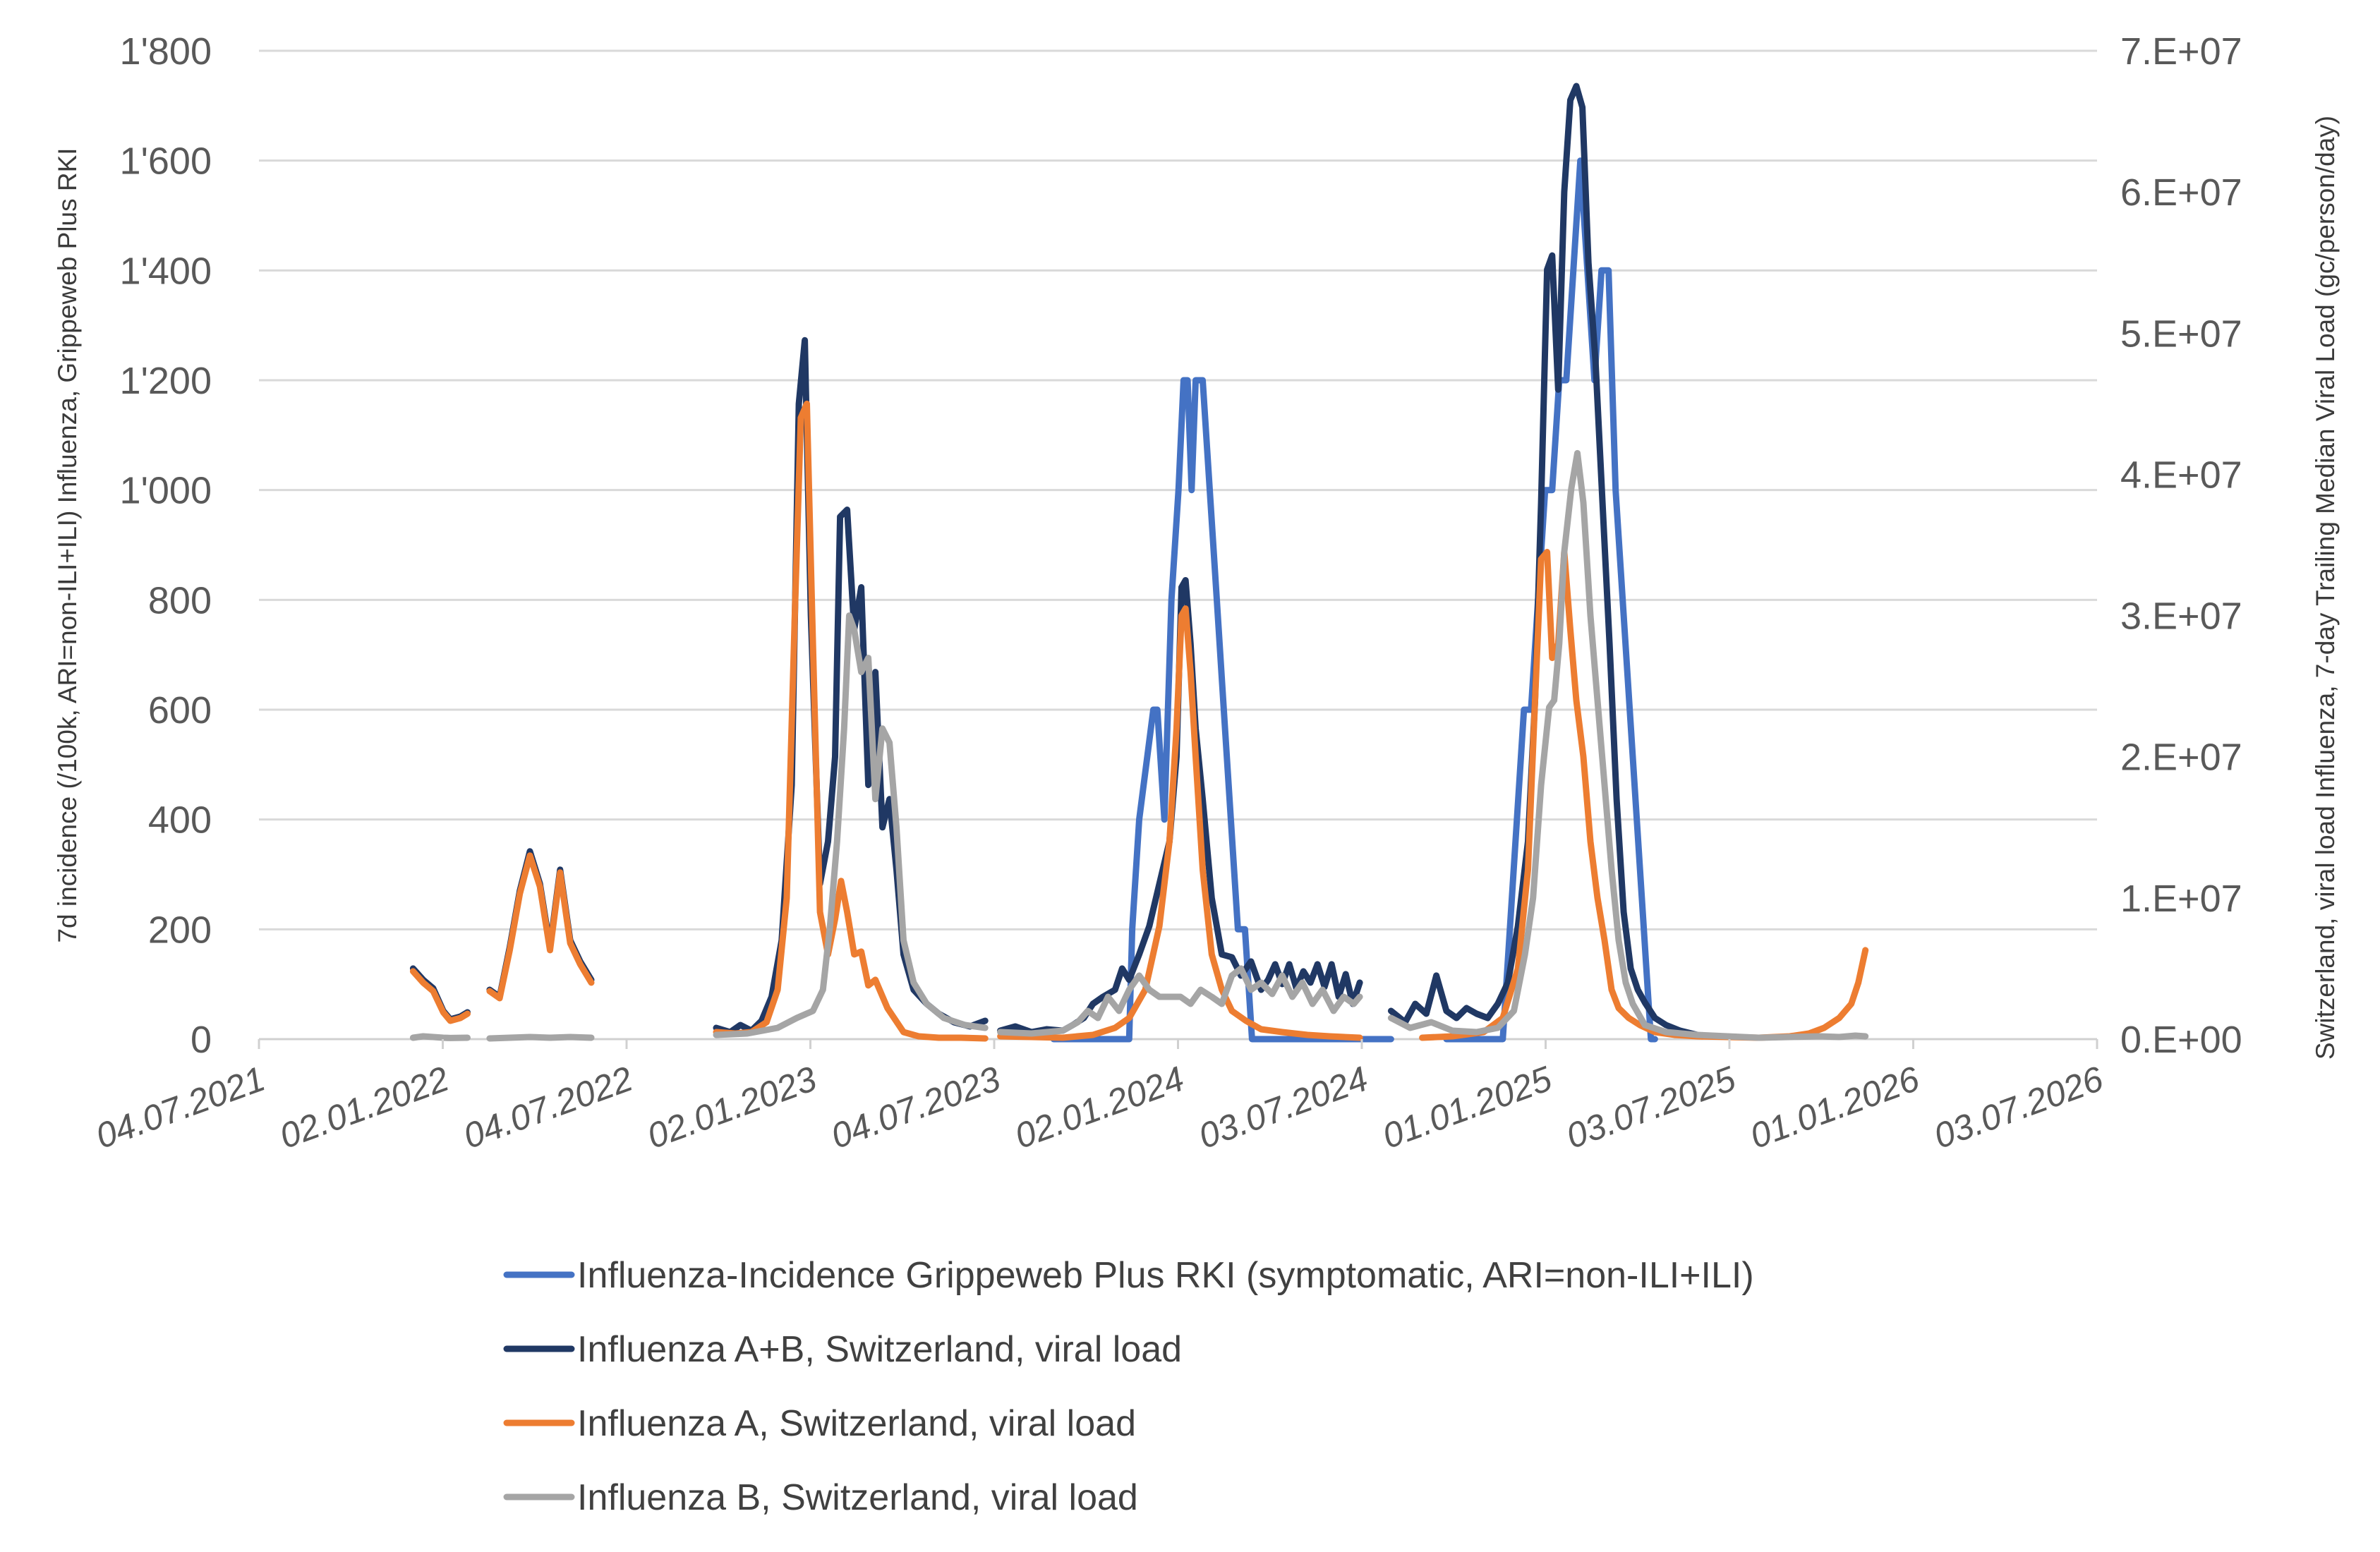 This screenshot has height=1552, width=2380. What do you see at coordinates (364, 1107) in the screenshot?
I see `x-tick-label: 02.01.2022` at bounding box center [364, 1107].